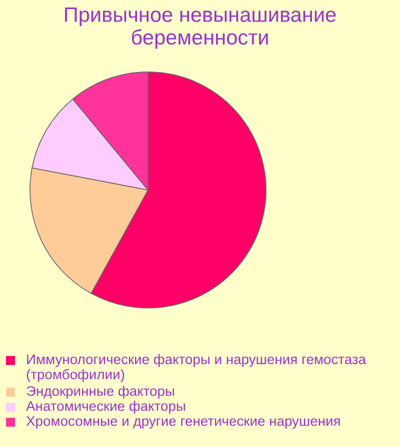 Image resolution: width=400 pixels, height=447 pixels. Describe the element at coordinates (200, 28) in the screenshot. I see `chart-title: Привычное невынашивание беременности` at that location.